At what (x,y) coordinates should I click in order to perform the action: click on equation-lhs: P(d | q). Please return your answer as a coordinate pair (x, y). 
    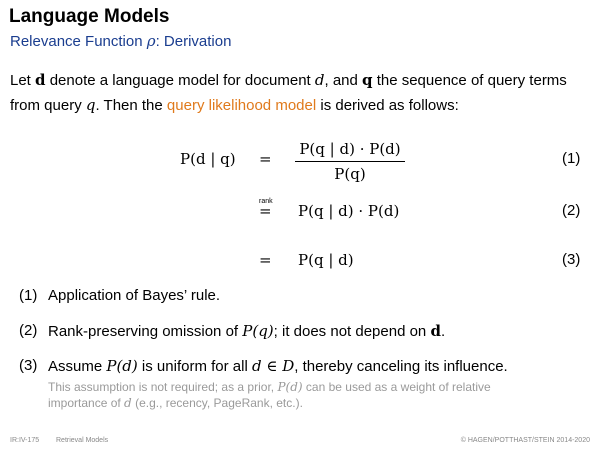
    Looking at the image, I should click on (208, 159).